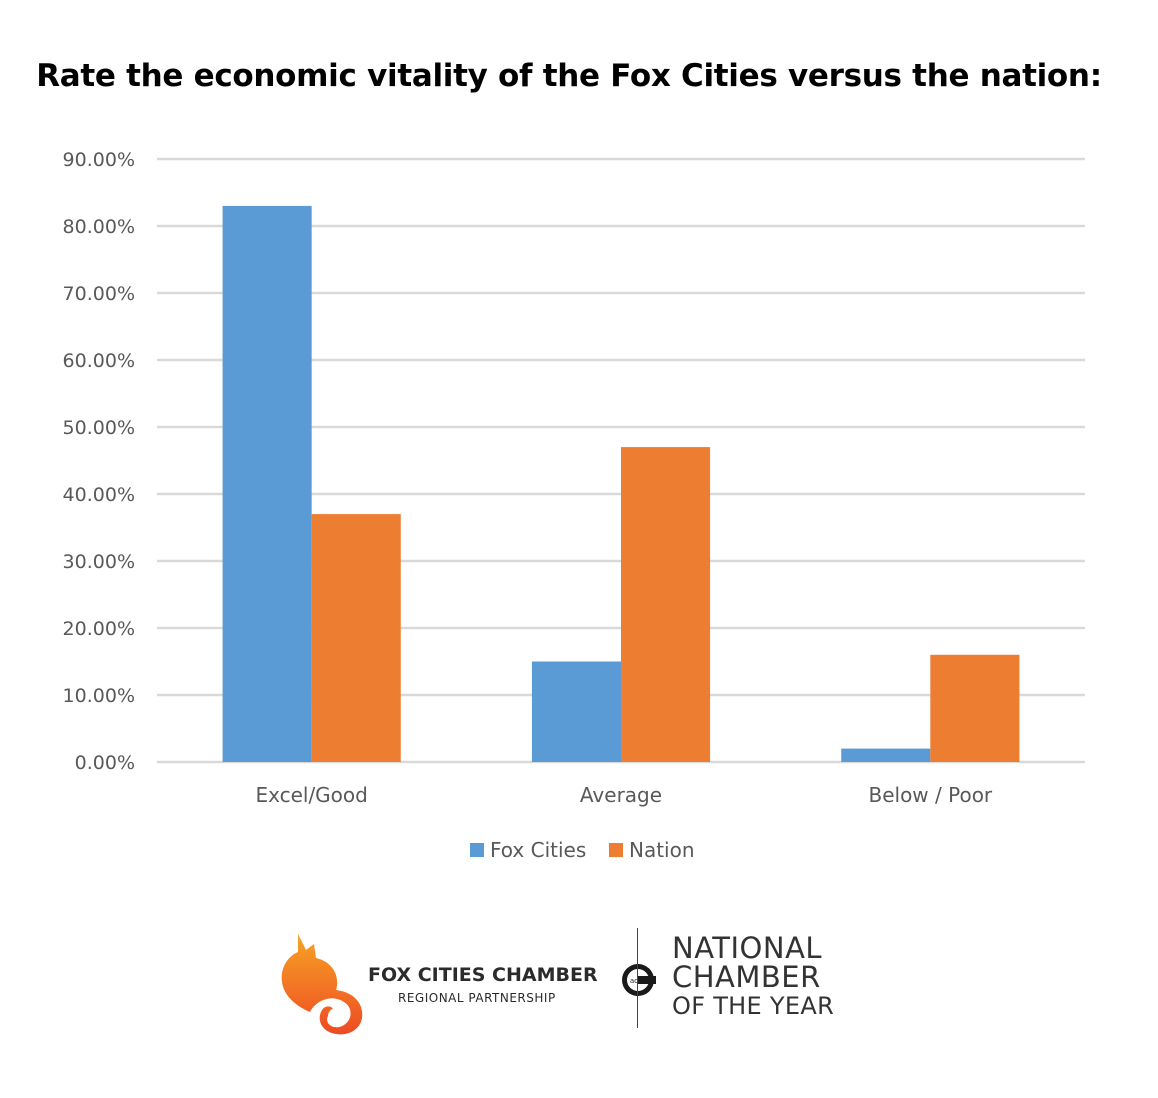 Image resolution: width=1158 pixels, height=1098 pixels. Describe the element at coordinates (621, 795) in the screenshot. I see `x-category-label: Average` at that location.